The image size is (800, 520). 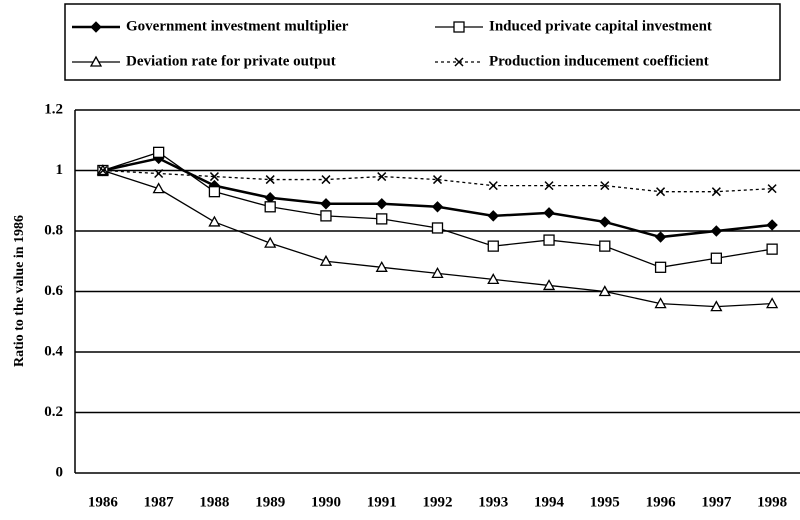 I want to click on x-tick-label: 1997, so click(x=716, y=502).